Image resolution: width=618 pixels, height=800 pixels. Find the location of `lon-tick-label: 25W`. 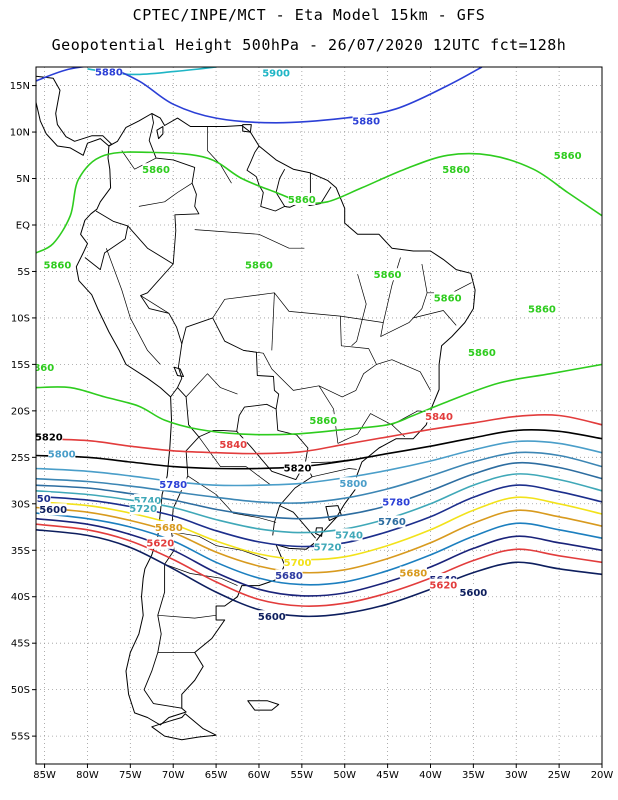

lon-tick-label: 25W is located at coordinates (559, 775).